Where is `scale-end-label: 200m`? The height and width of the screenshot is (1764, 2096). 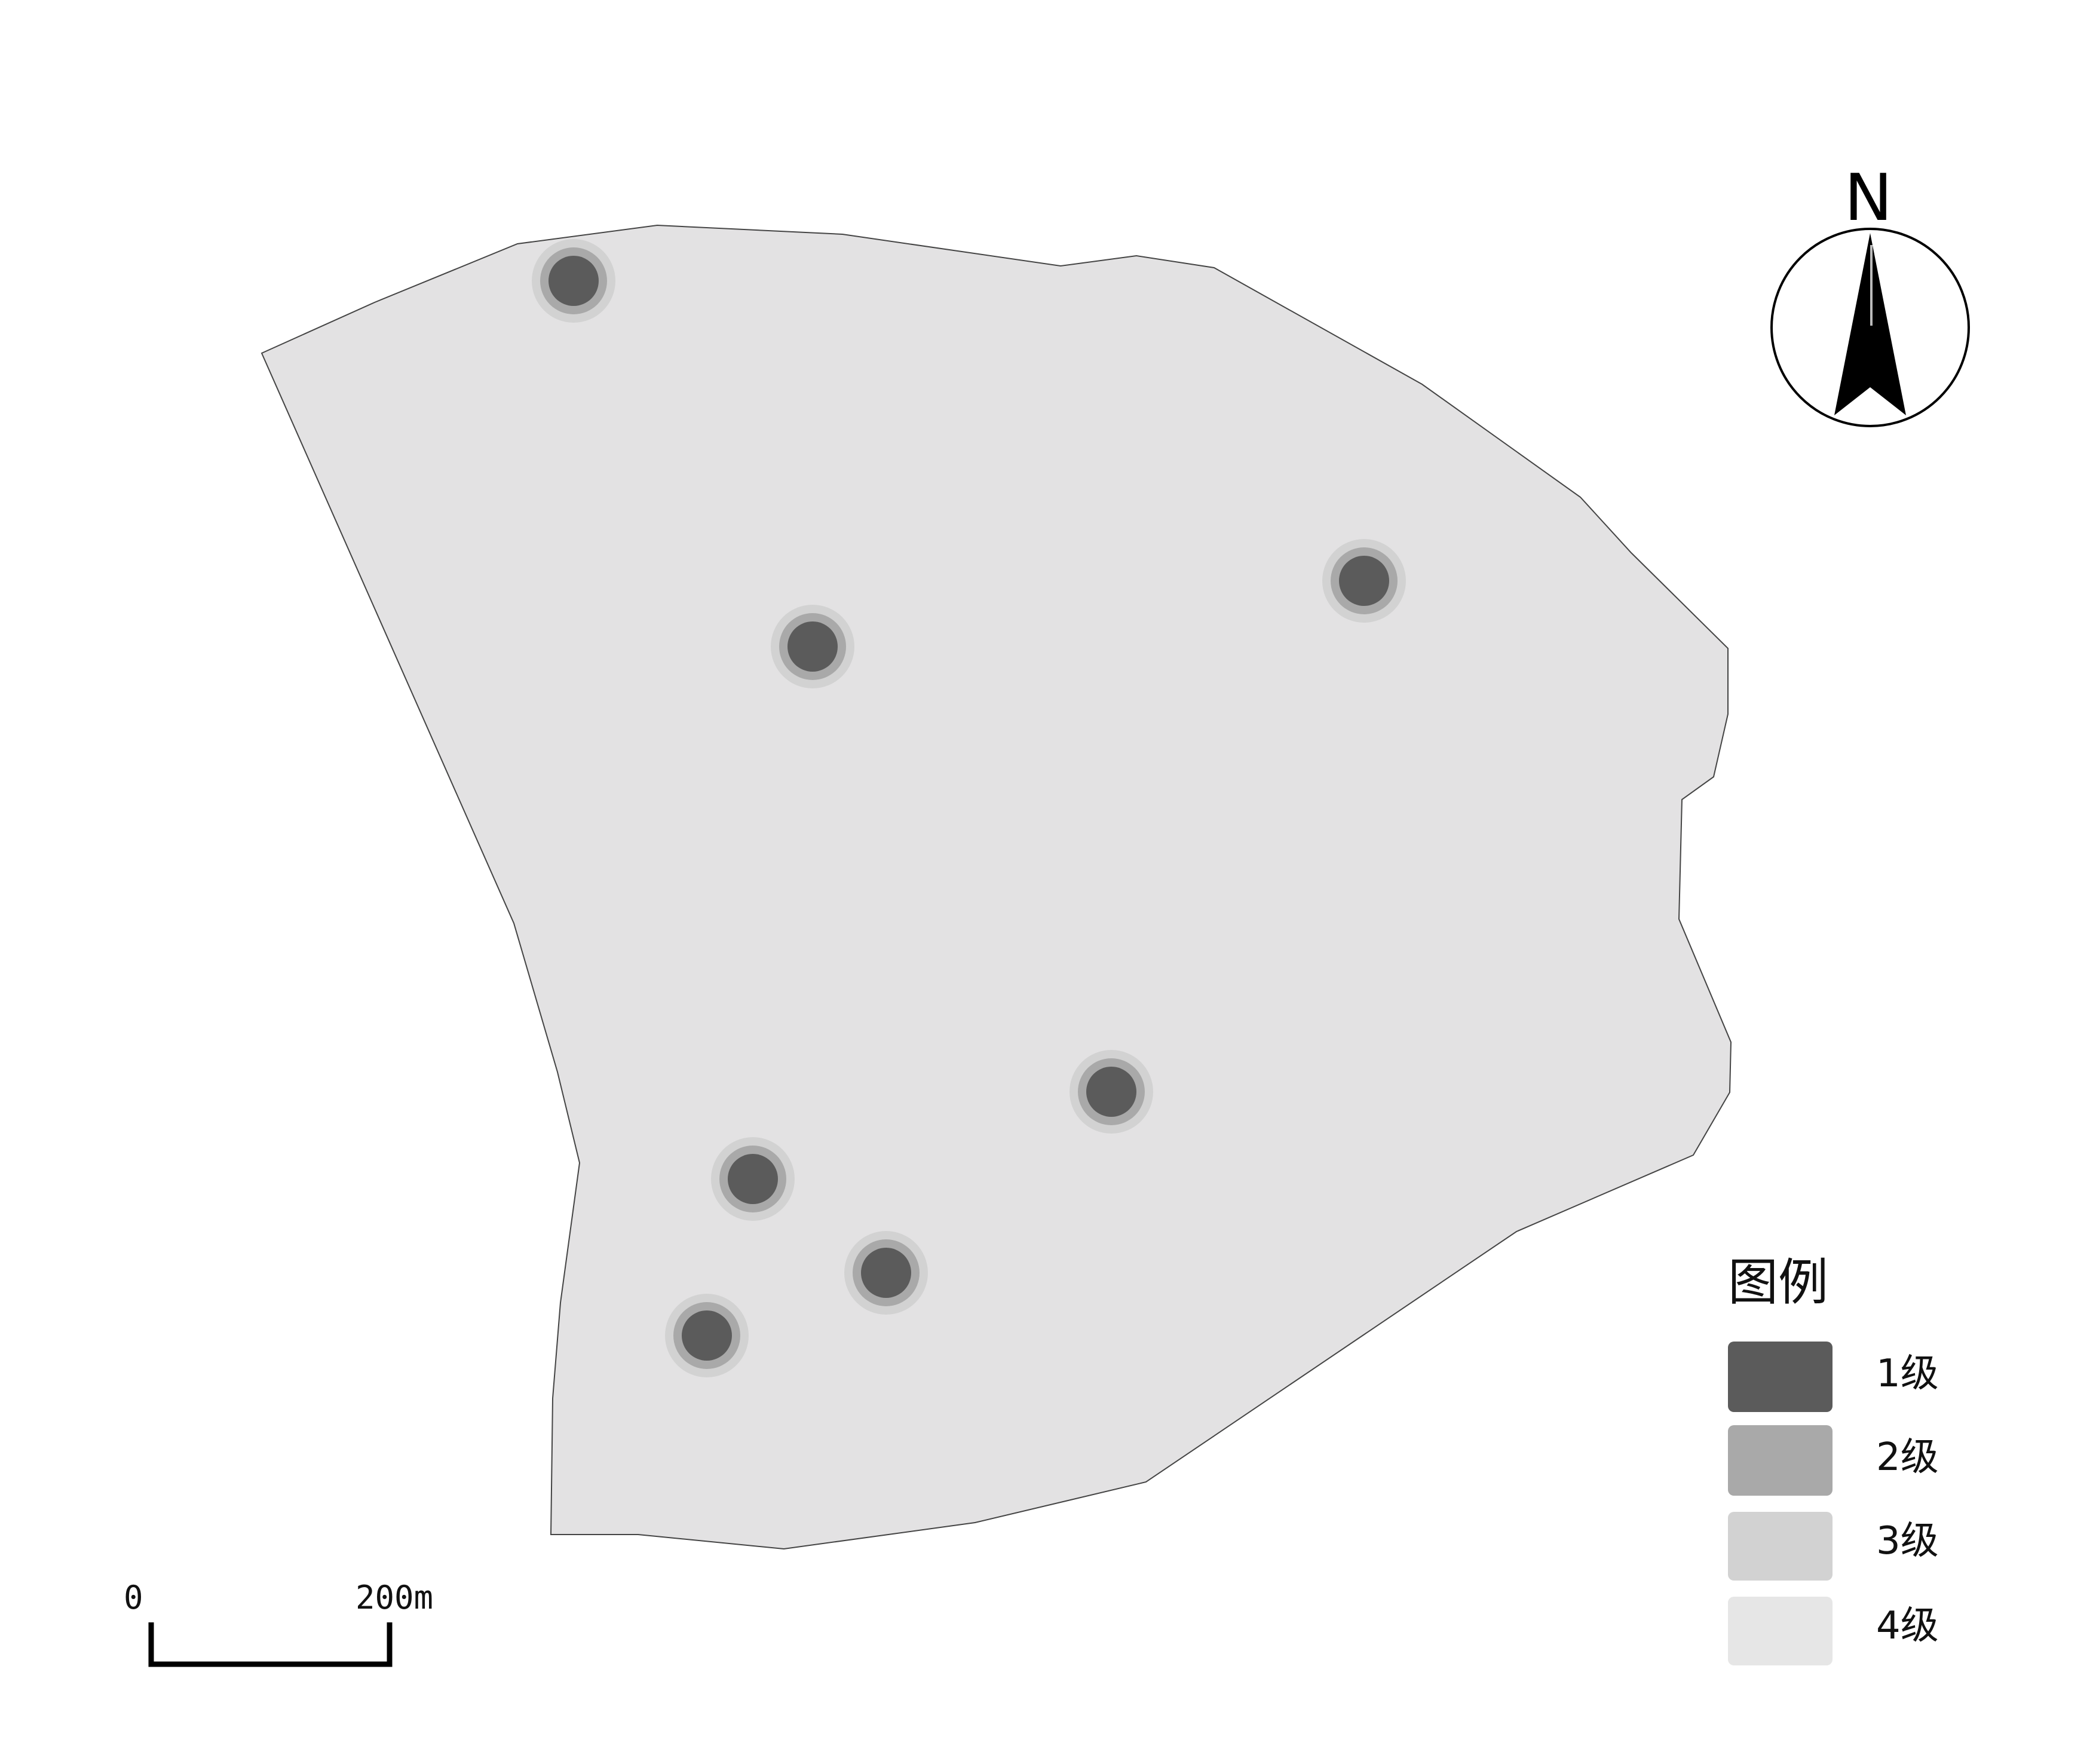
scale-end-label: 200m is located at coordinates (394, 1597).